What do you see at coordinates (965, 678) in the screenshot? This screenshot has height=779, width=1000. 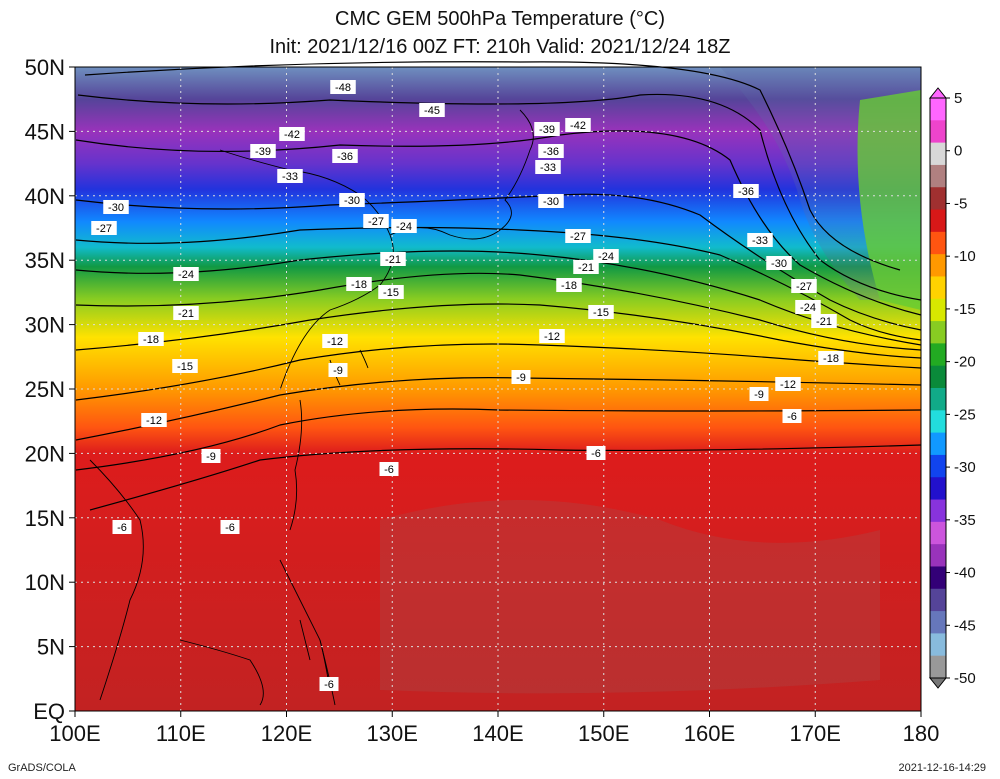 I see `colorbar-label: -50` at bounding box center [965, 678].